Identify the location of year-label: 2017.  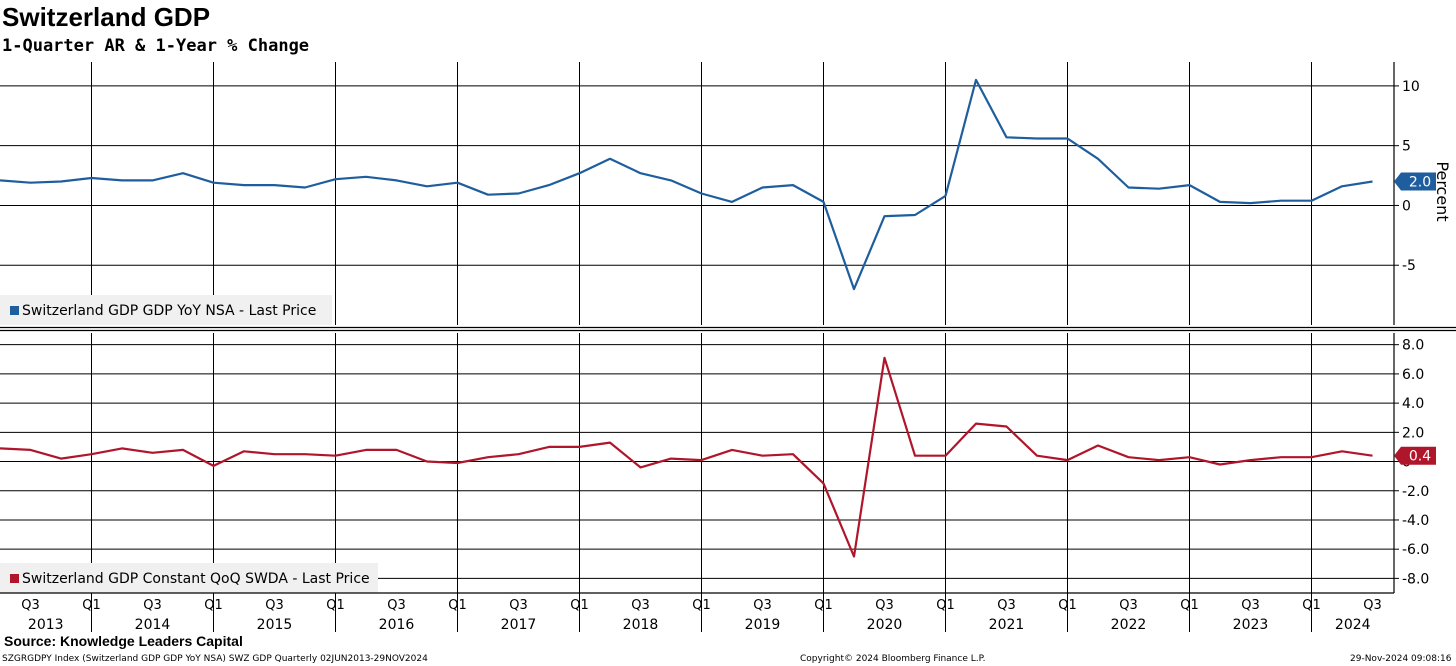
(519, 625).